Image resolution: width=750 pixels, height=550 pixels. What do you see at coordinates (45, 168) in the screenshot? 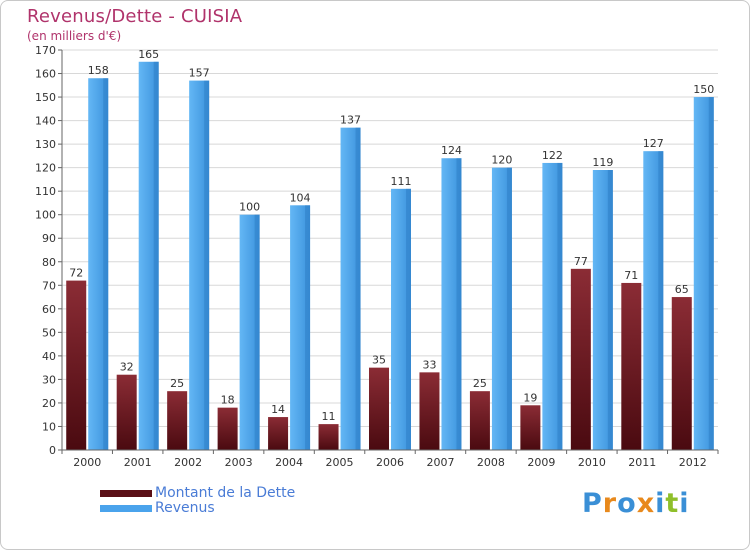
I see `y-tick-label: 120` at bounding box center [45, 168].